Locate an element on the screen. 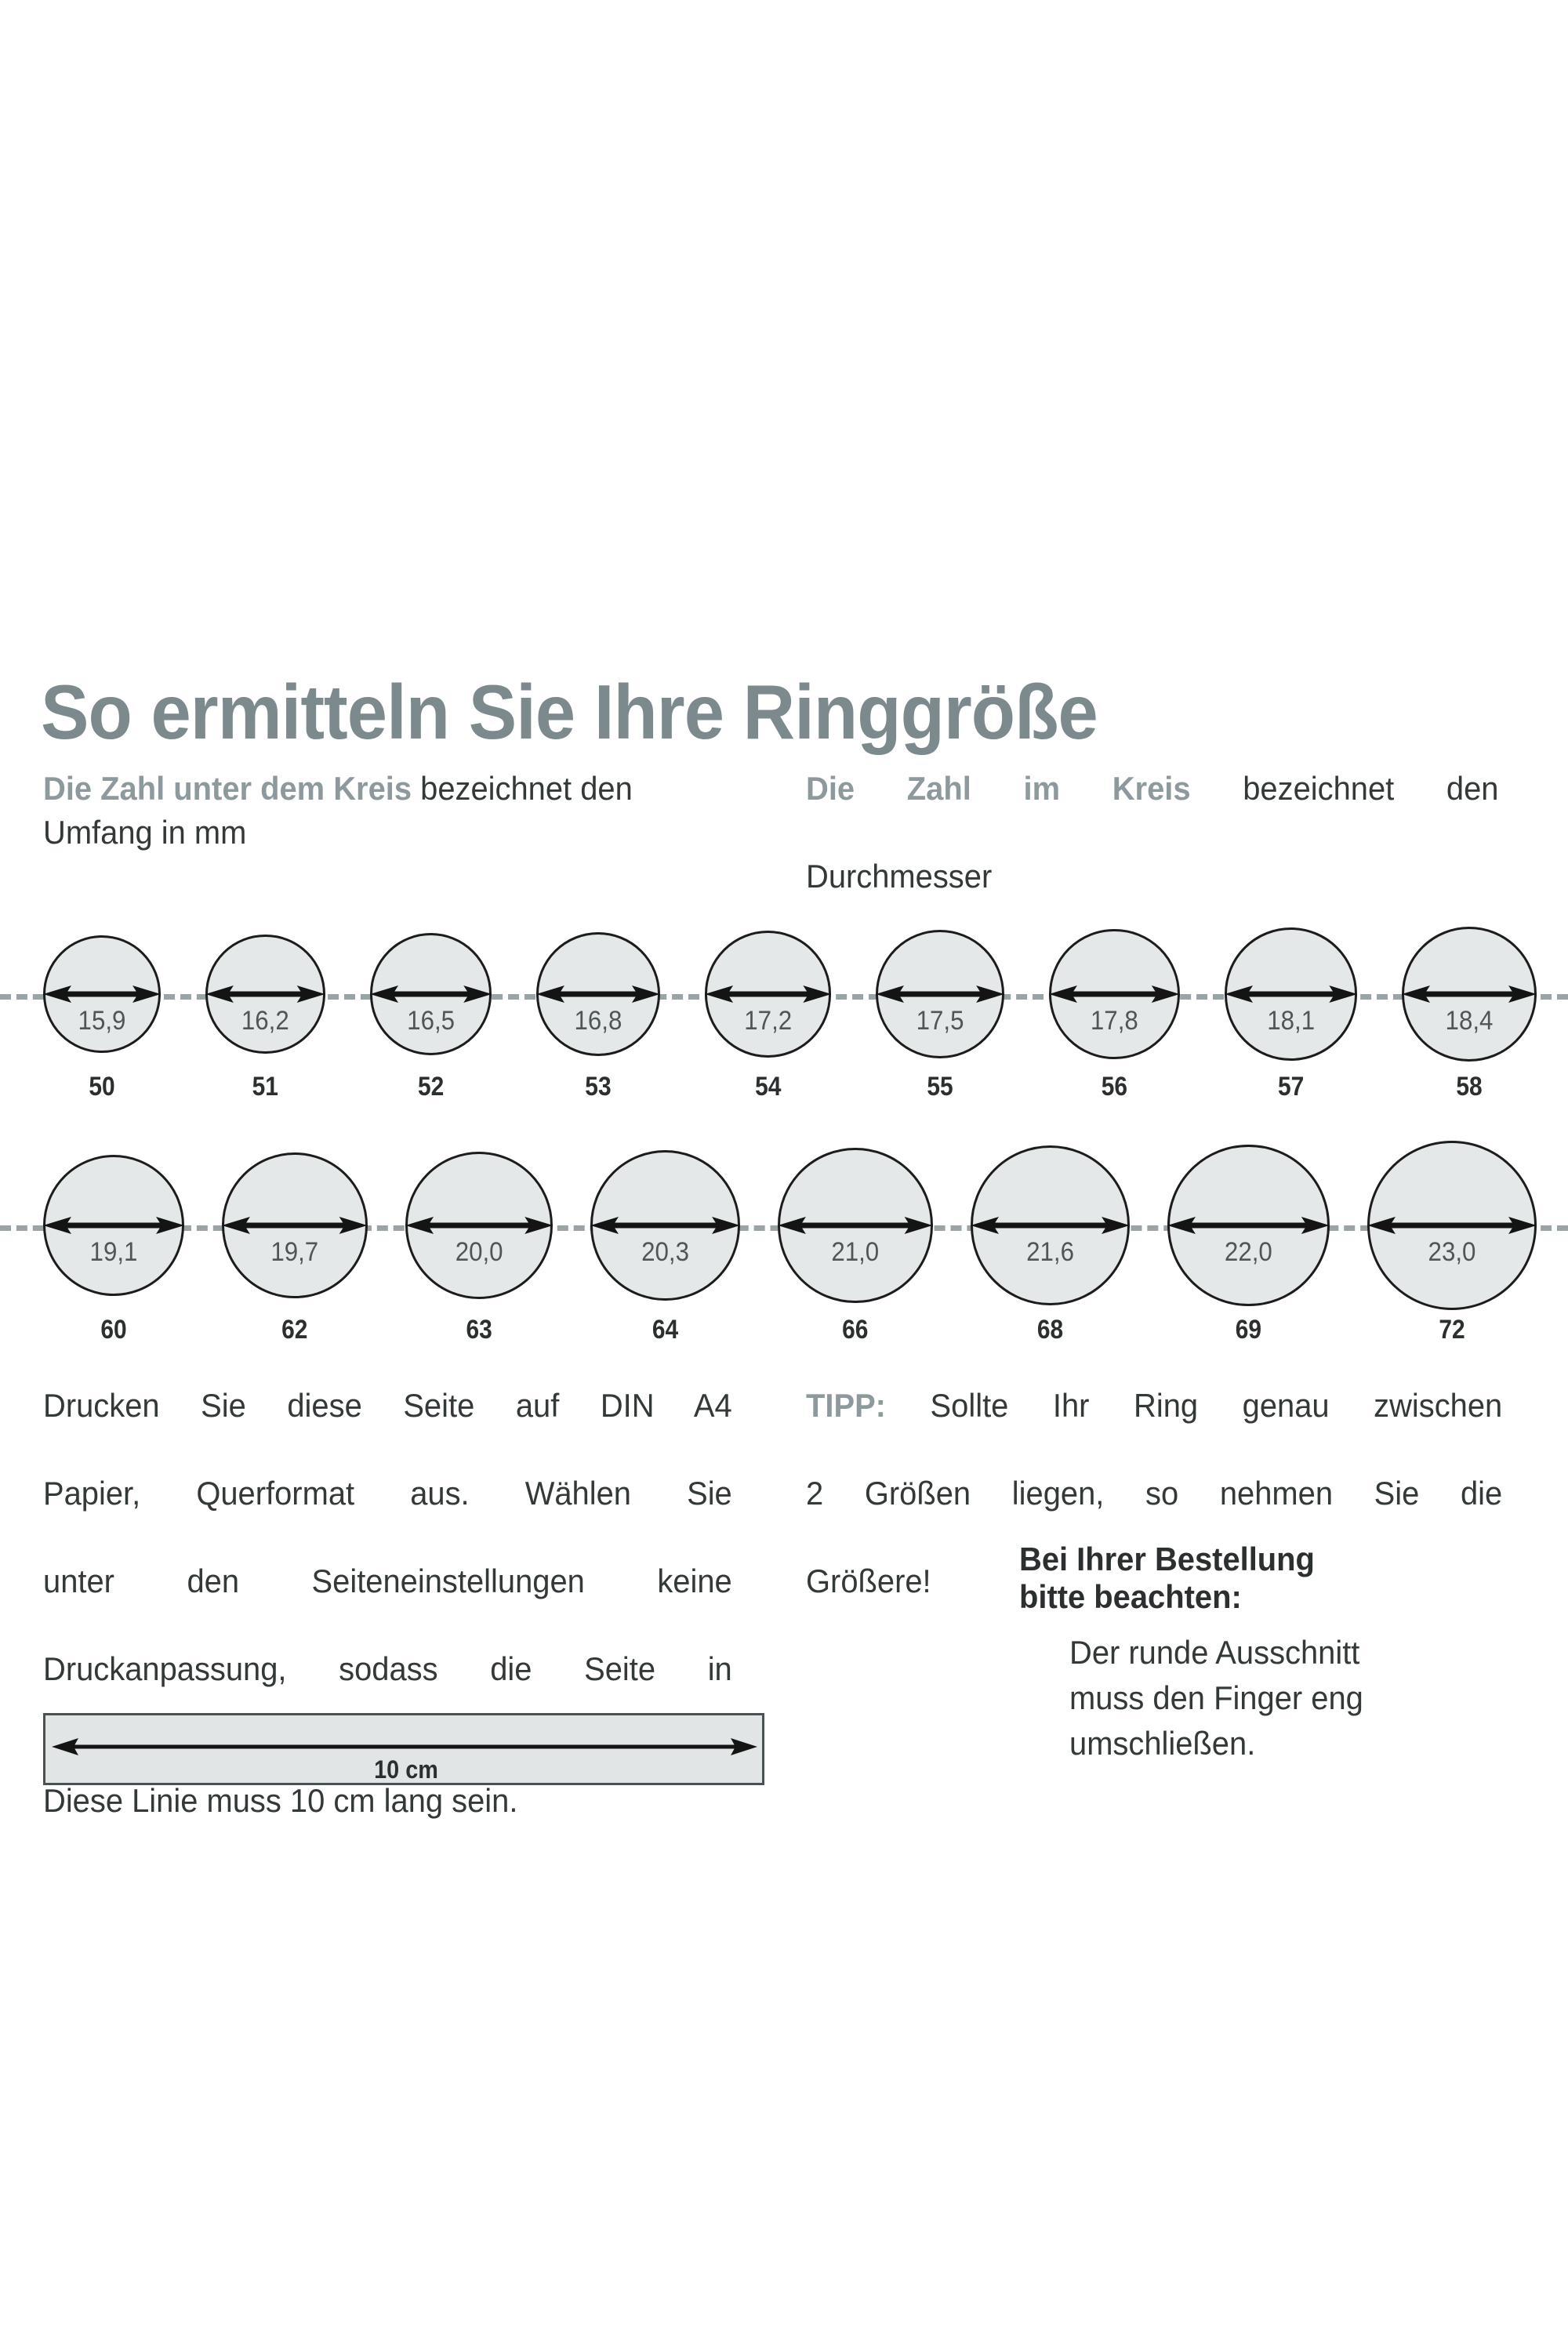  diameter-label: 21,0 is located at coordinates (855, 1252).